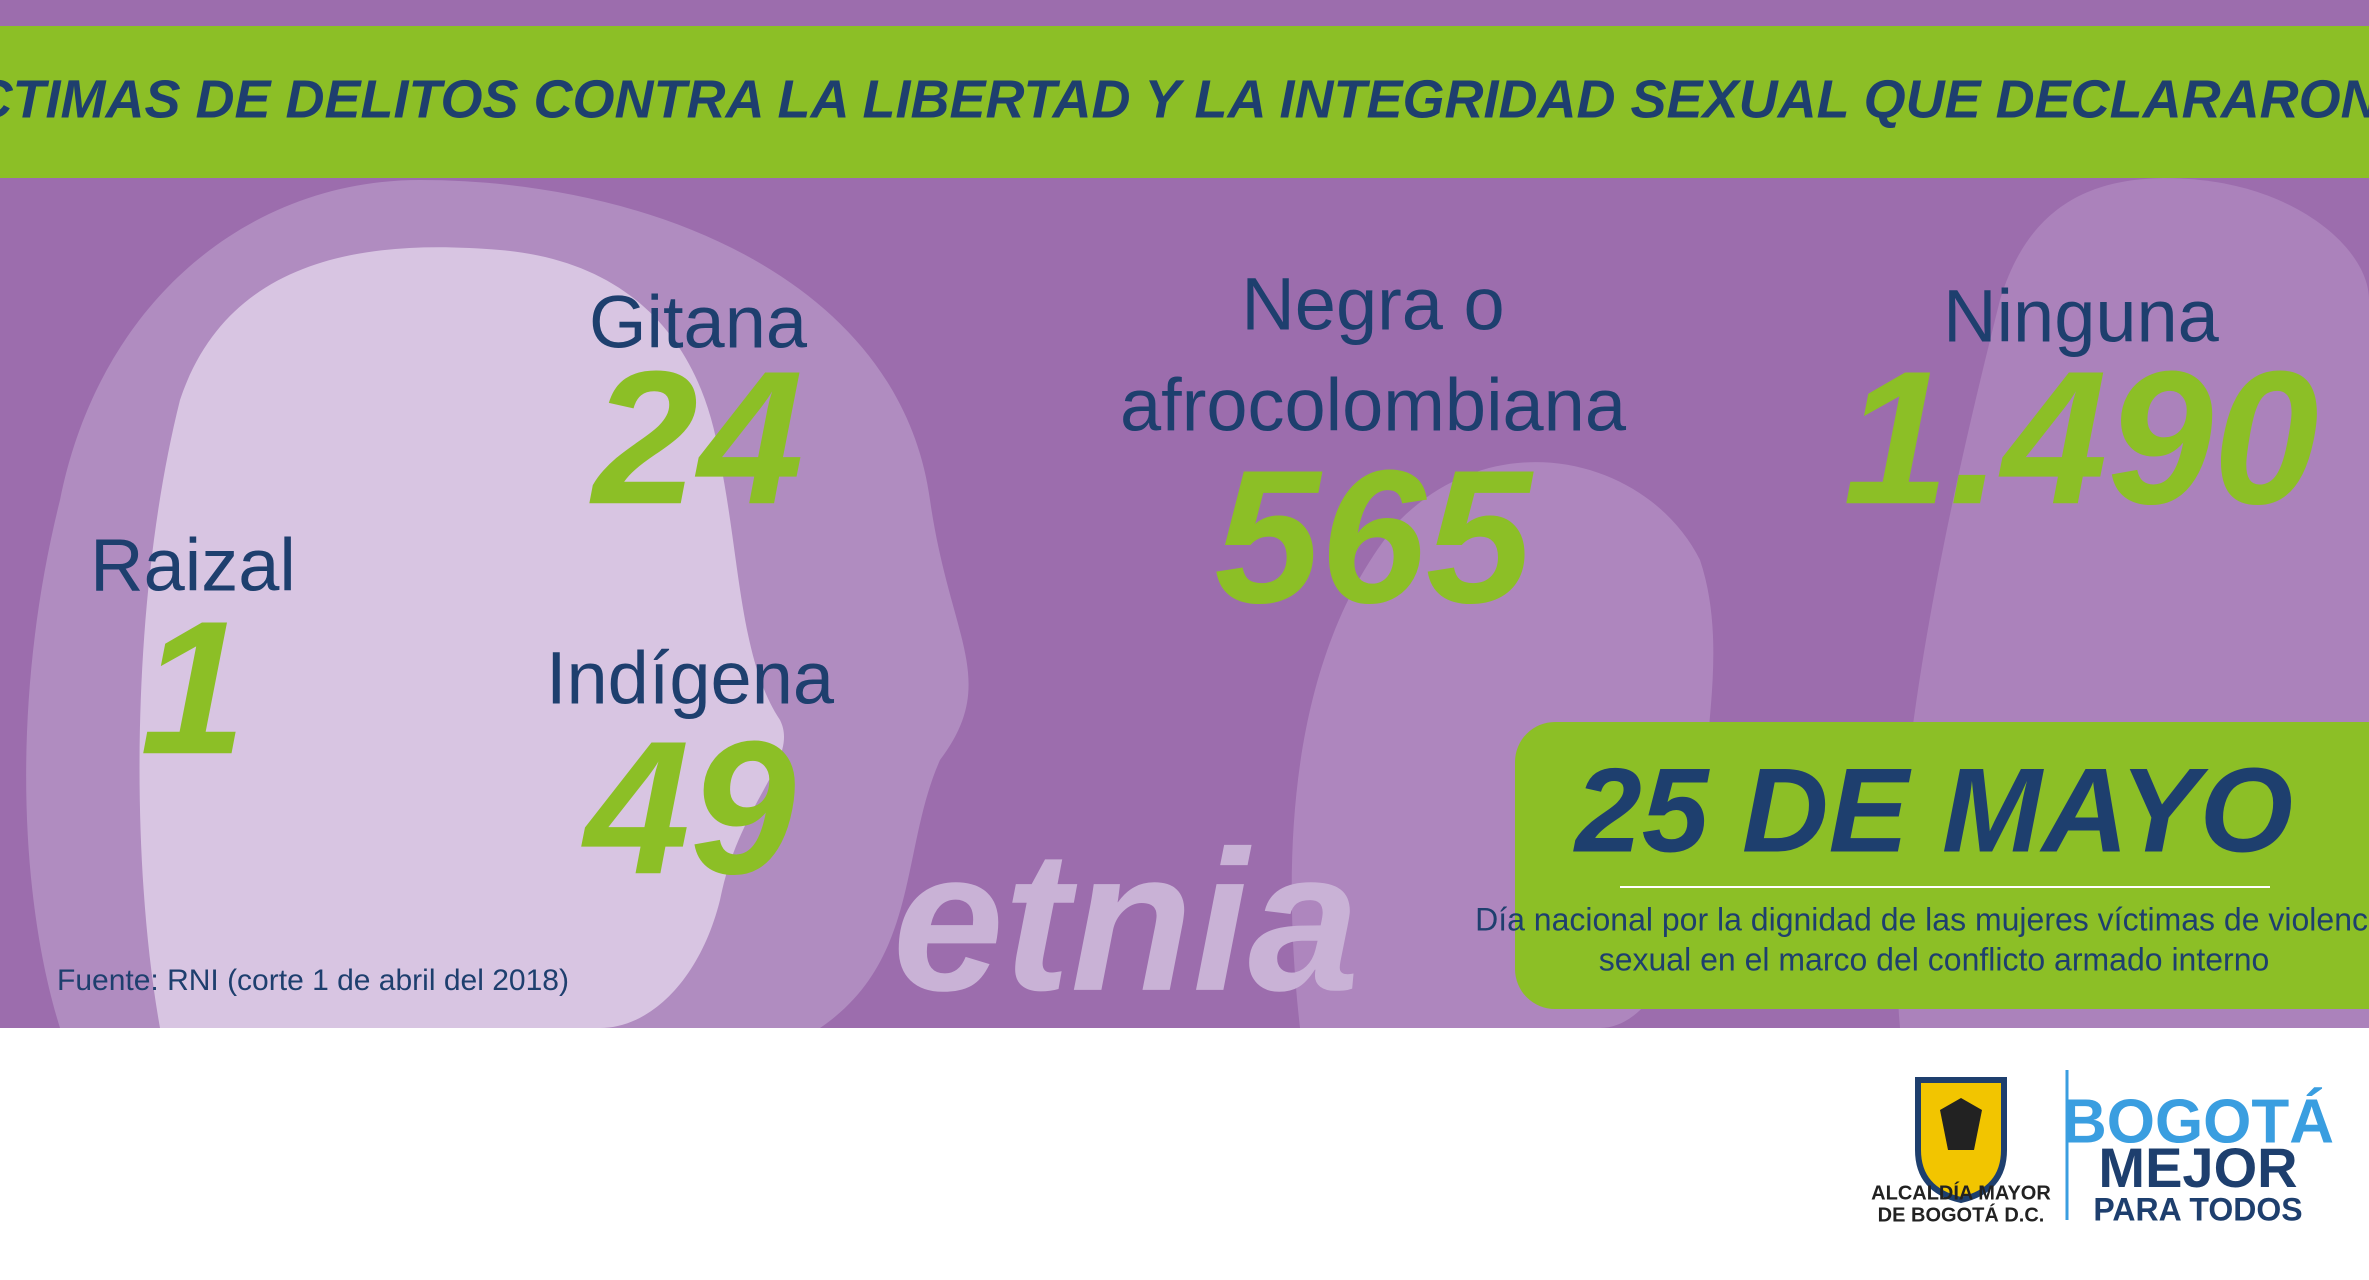  Describe the element at coordinates (193, 565) in the screenshot. I see `group-label: Raizal` at that location.